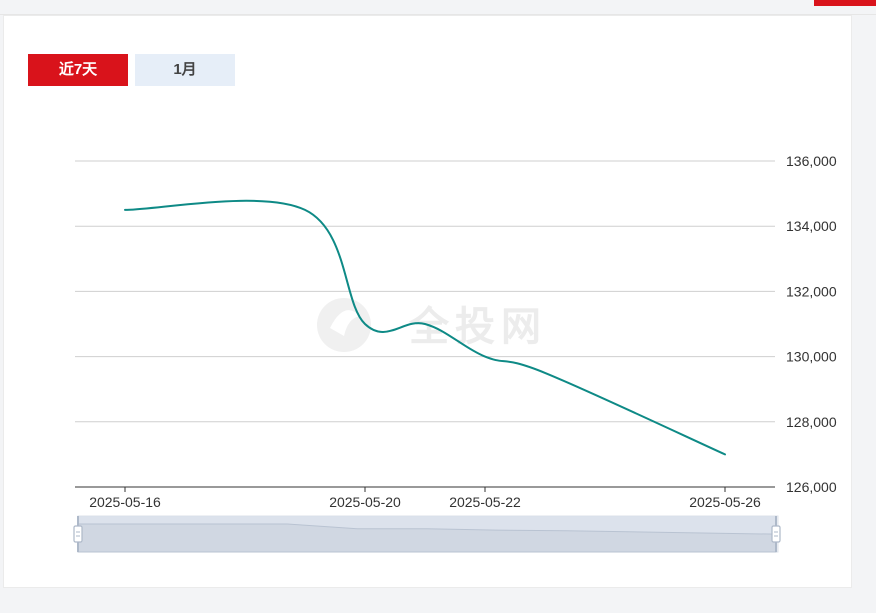 Image resolution: width=876 pixels, height=613 pixels. I want to click on zoom-slider, so click(427, 534).